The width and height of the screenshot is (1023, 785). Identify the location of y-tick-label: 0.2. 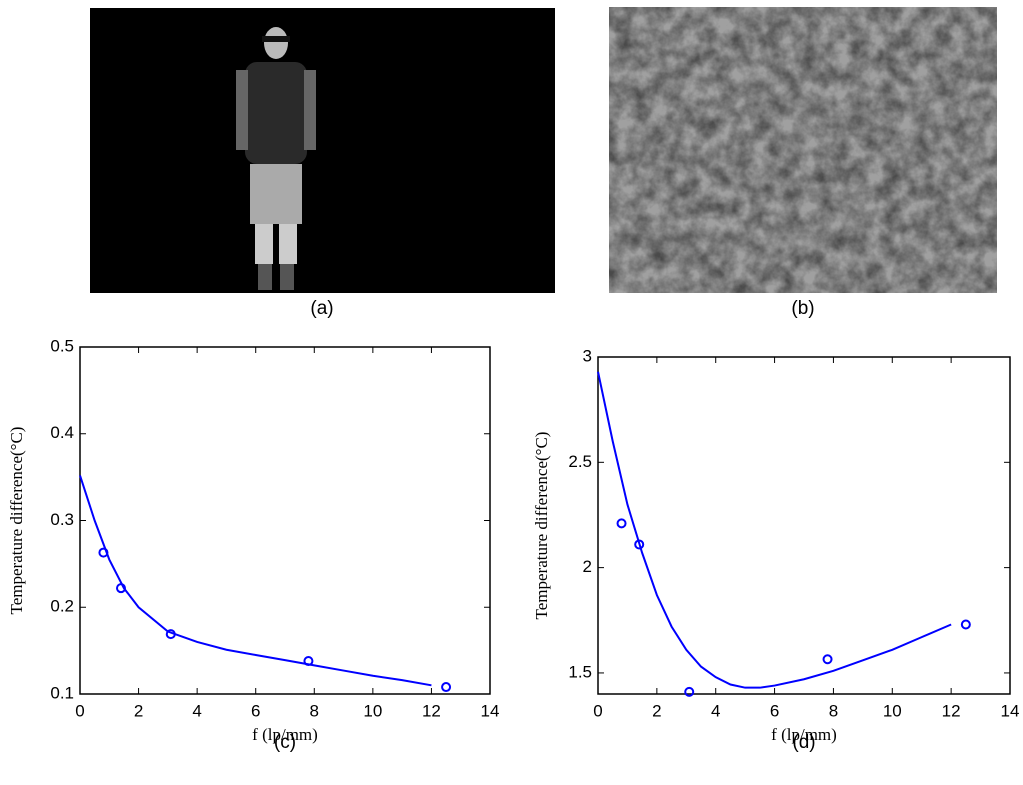
(62, 606).